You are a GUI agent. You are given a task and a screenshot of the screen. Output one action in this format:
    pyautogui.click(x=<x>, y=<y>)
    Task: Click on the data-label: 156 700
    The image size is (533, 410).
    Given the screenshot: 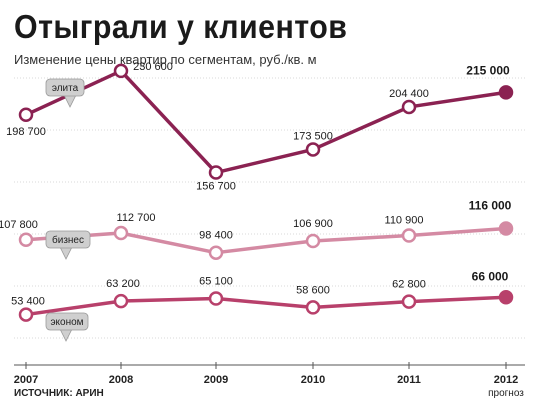 What is the action you would take?
    pyautogui.click(x=216, y=187)
    